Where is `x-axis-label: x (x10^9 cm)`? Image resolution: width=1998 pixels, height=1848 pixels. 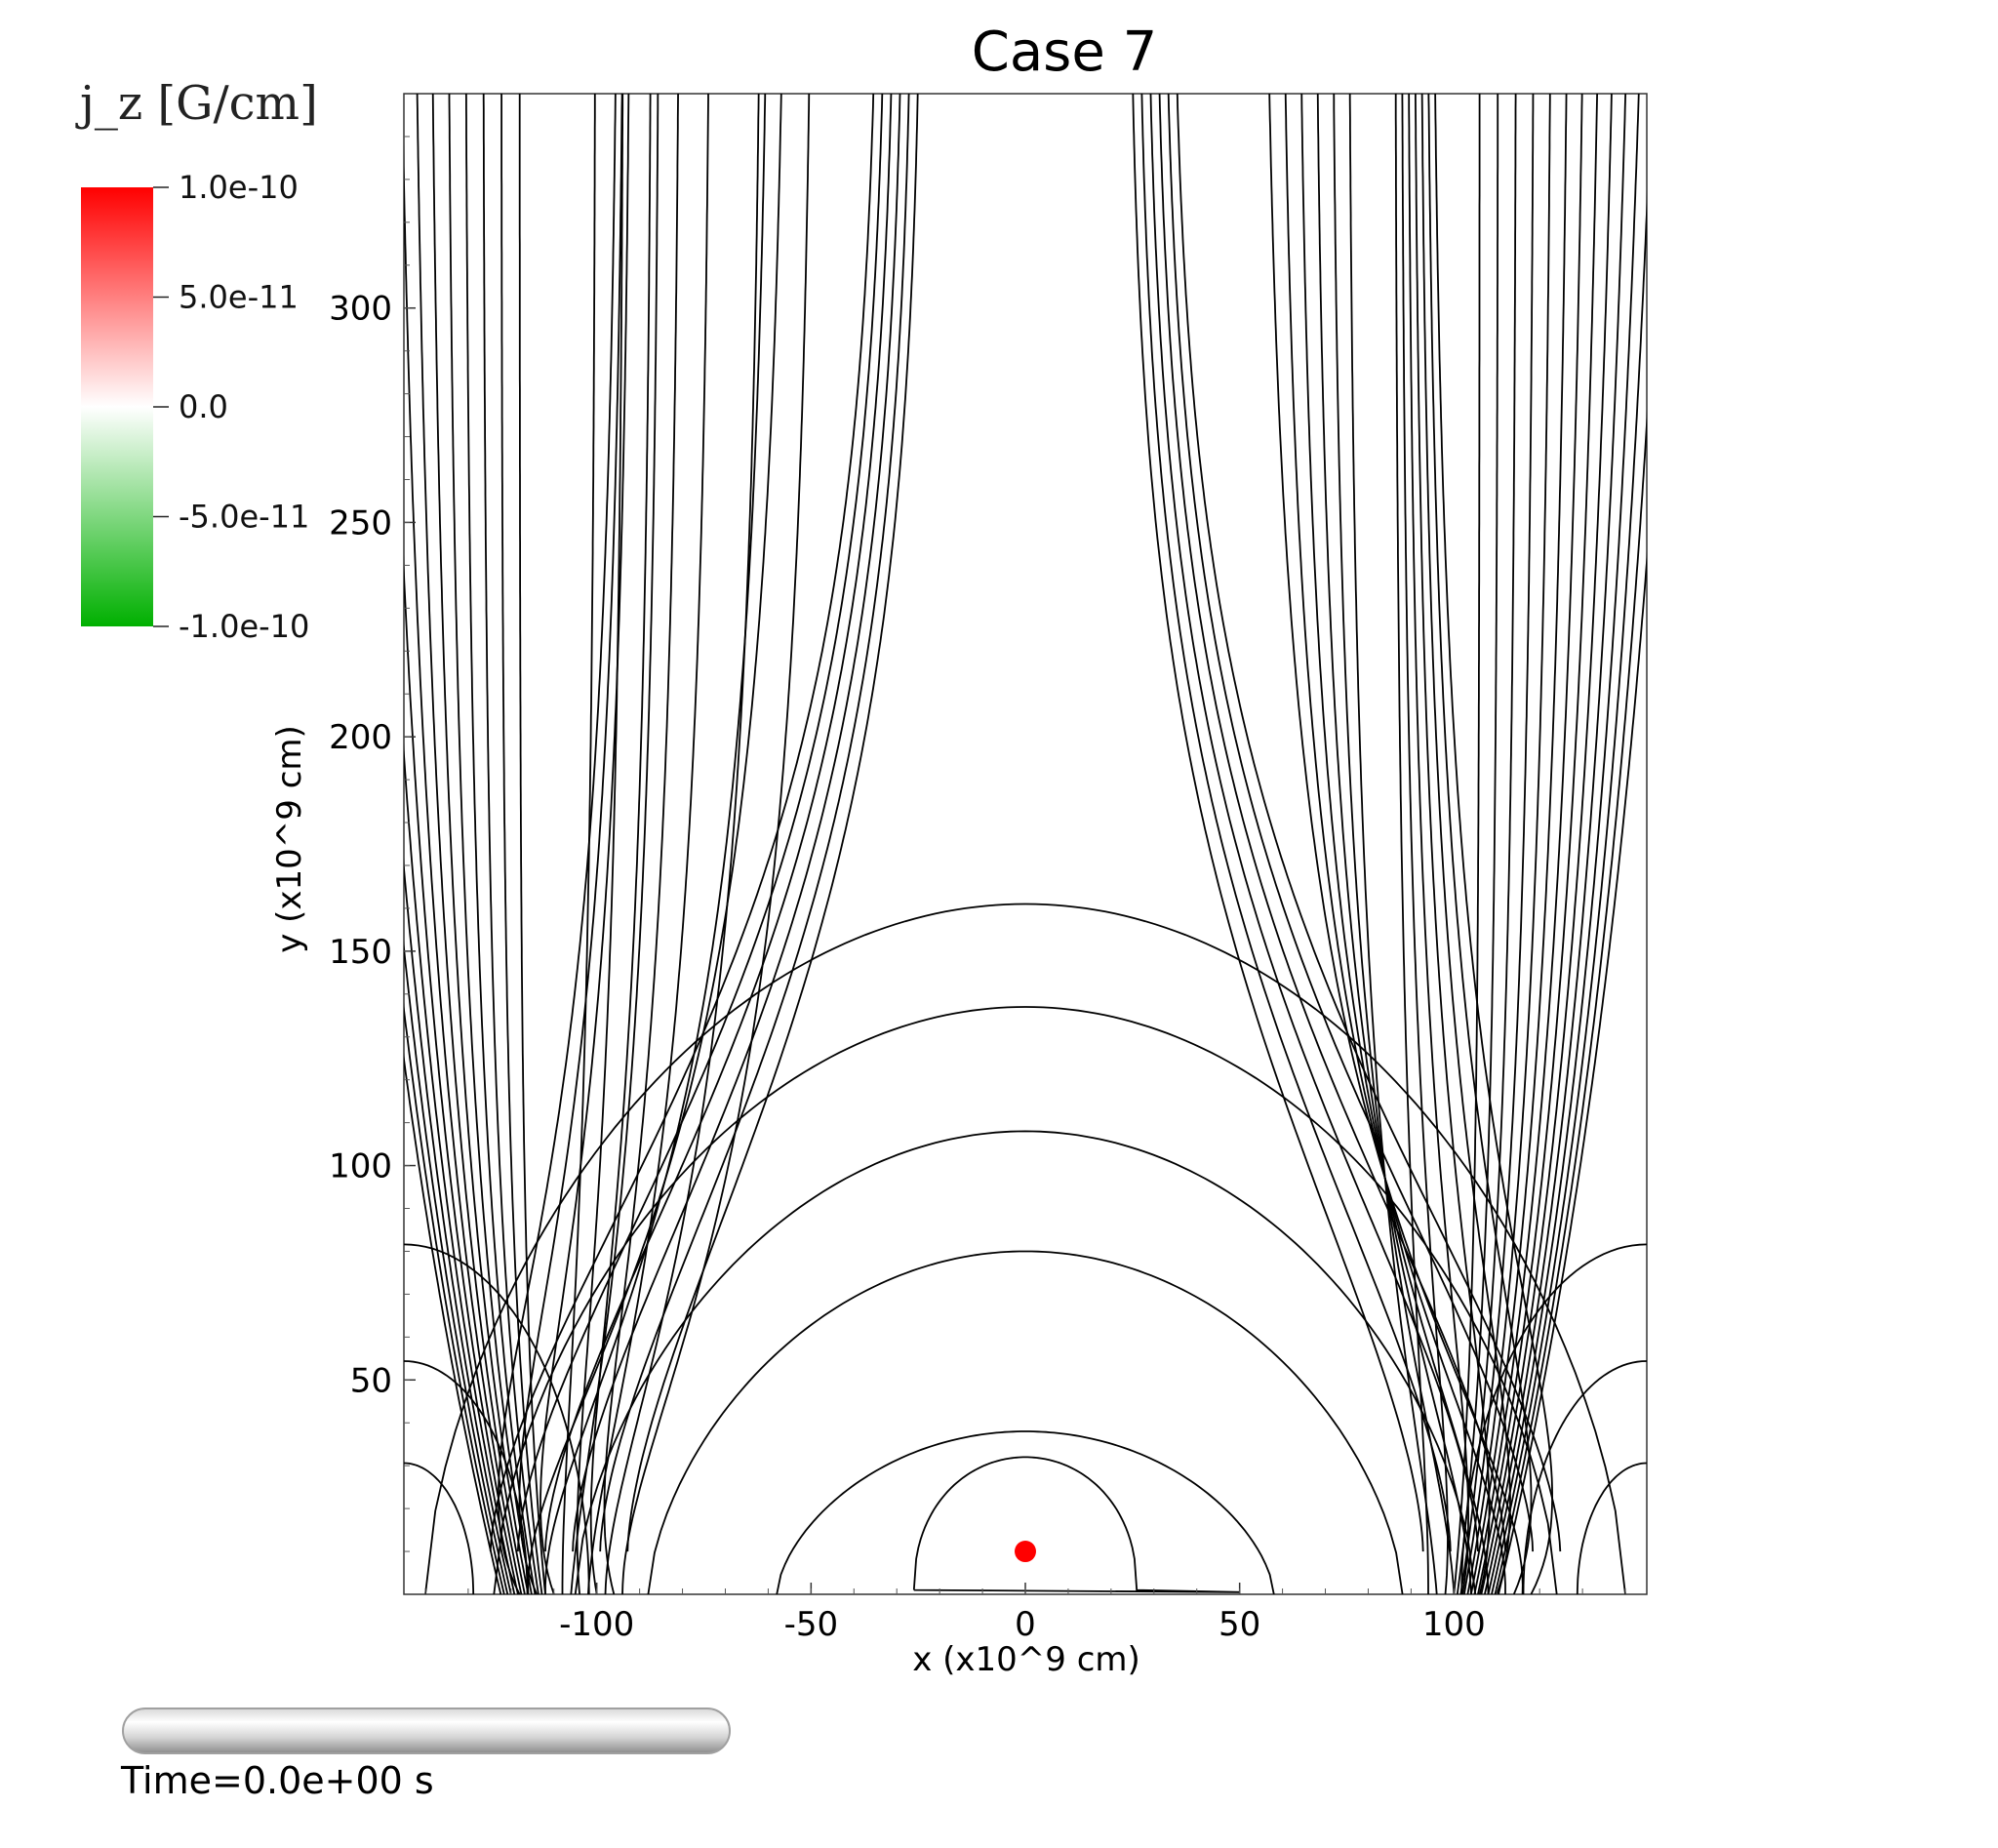 x-axis-label: x (x10^9 cm) is located at coordinates (1026, 1660).